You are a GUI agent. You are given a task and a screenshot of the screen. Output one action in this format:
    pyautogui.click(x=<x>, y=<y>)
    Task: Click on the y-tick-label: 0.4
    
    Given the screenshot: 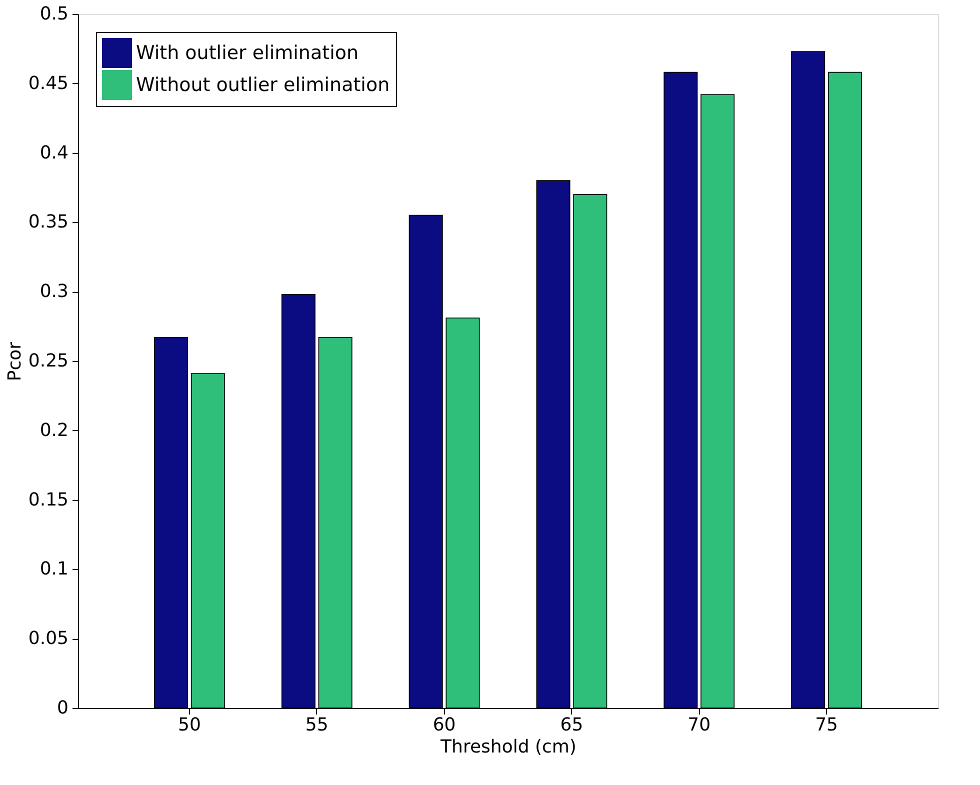 What is the action you would take?
    pyautogui.click(x=54, y=153)
    